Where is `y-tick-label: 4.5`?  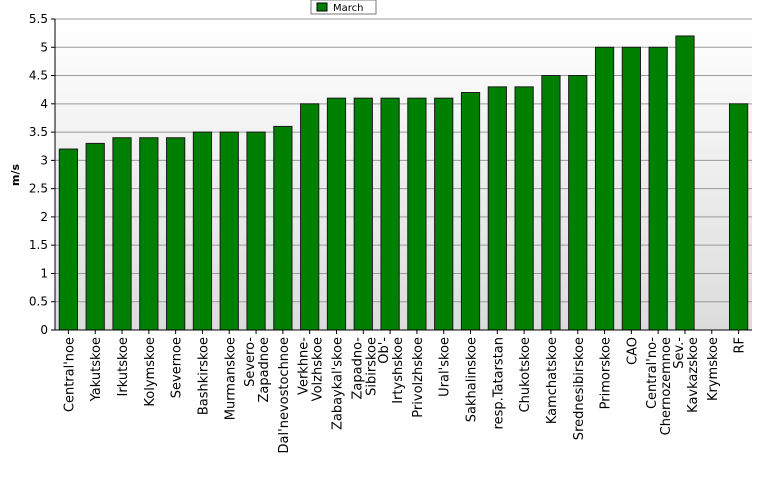 y-tick-label: 4.5 is located at coordinates (38, 76).